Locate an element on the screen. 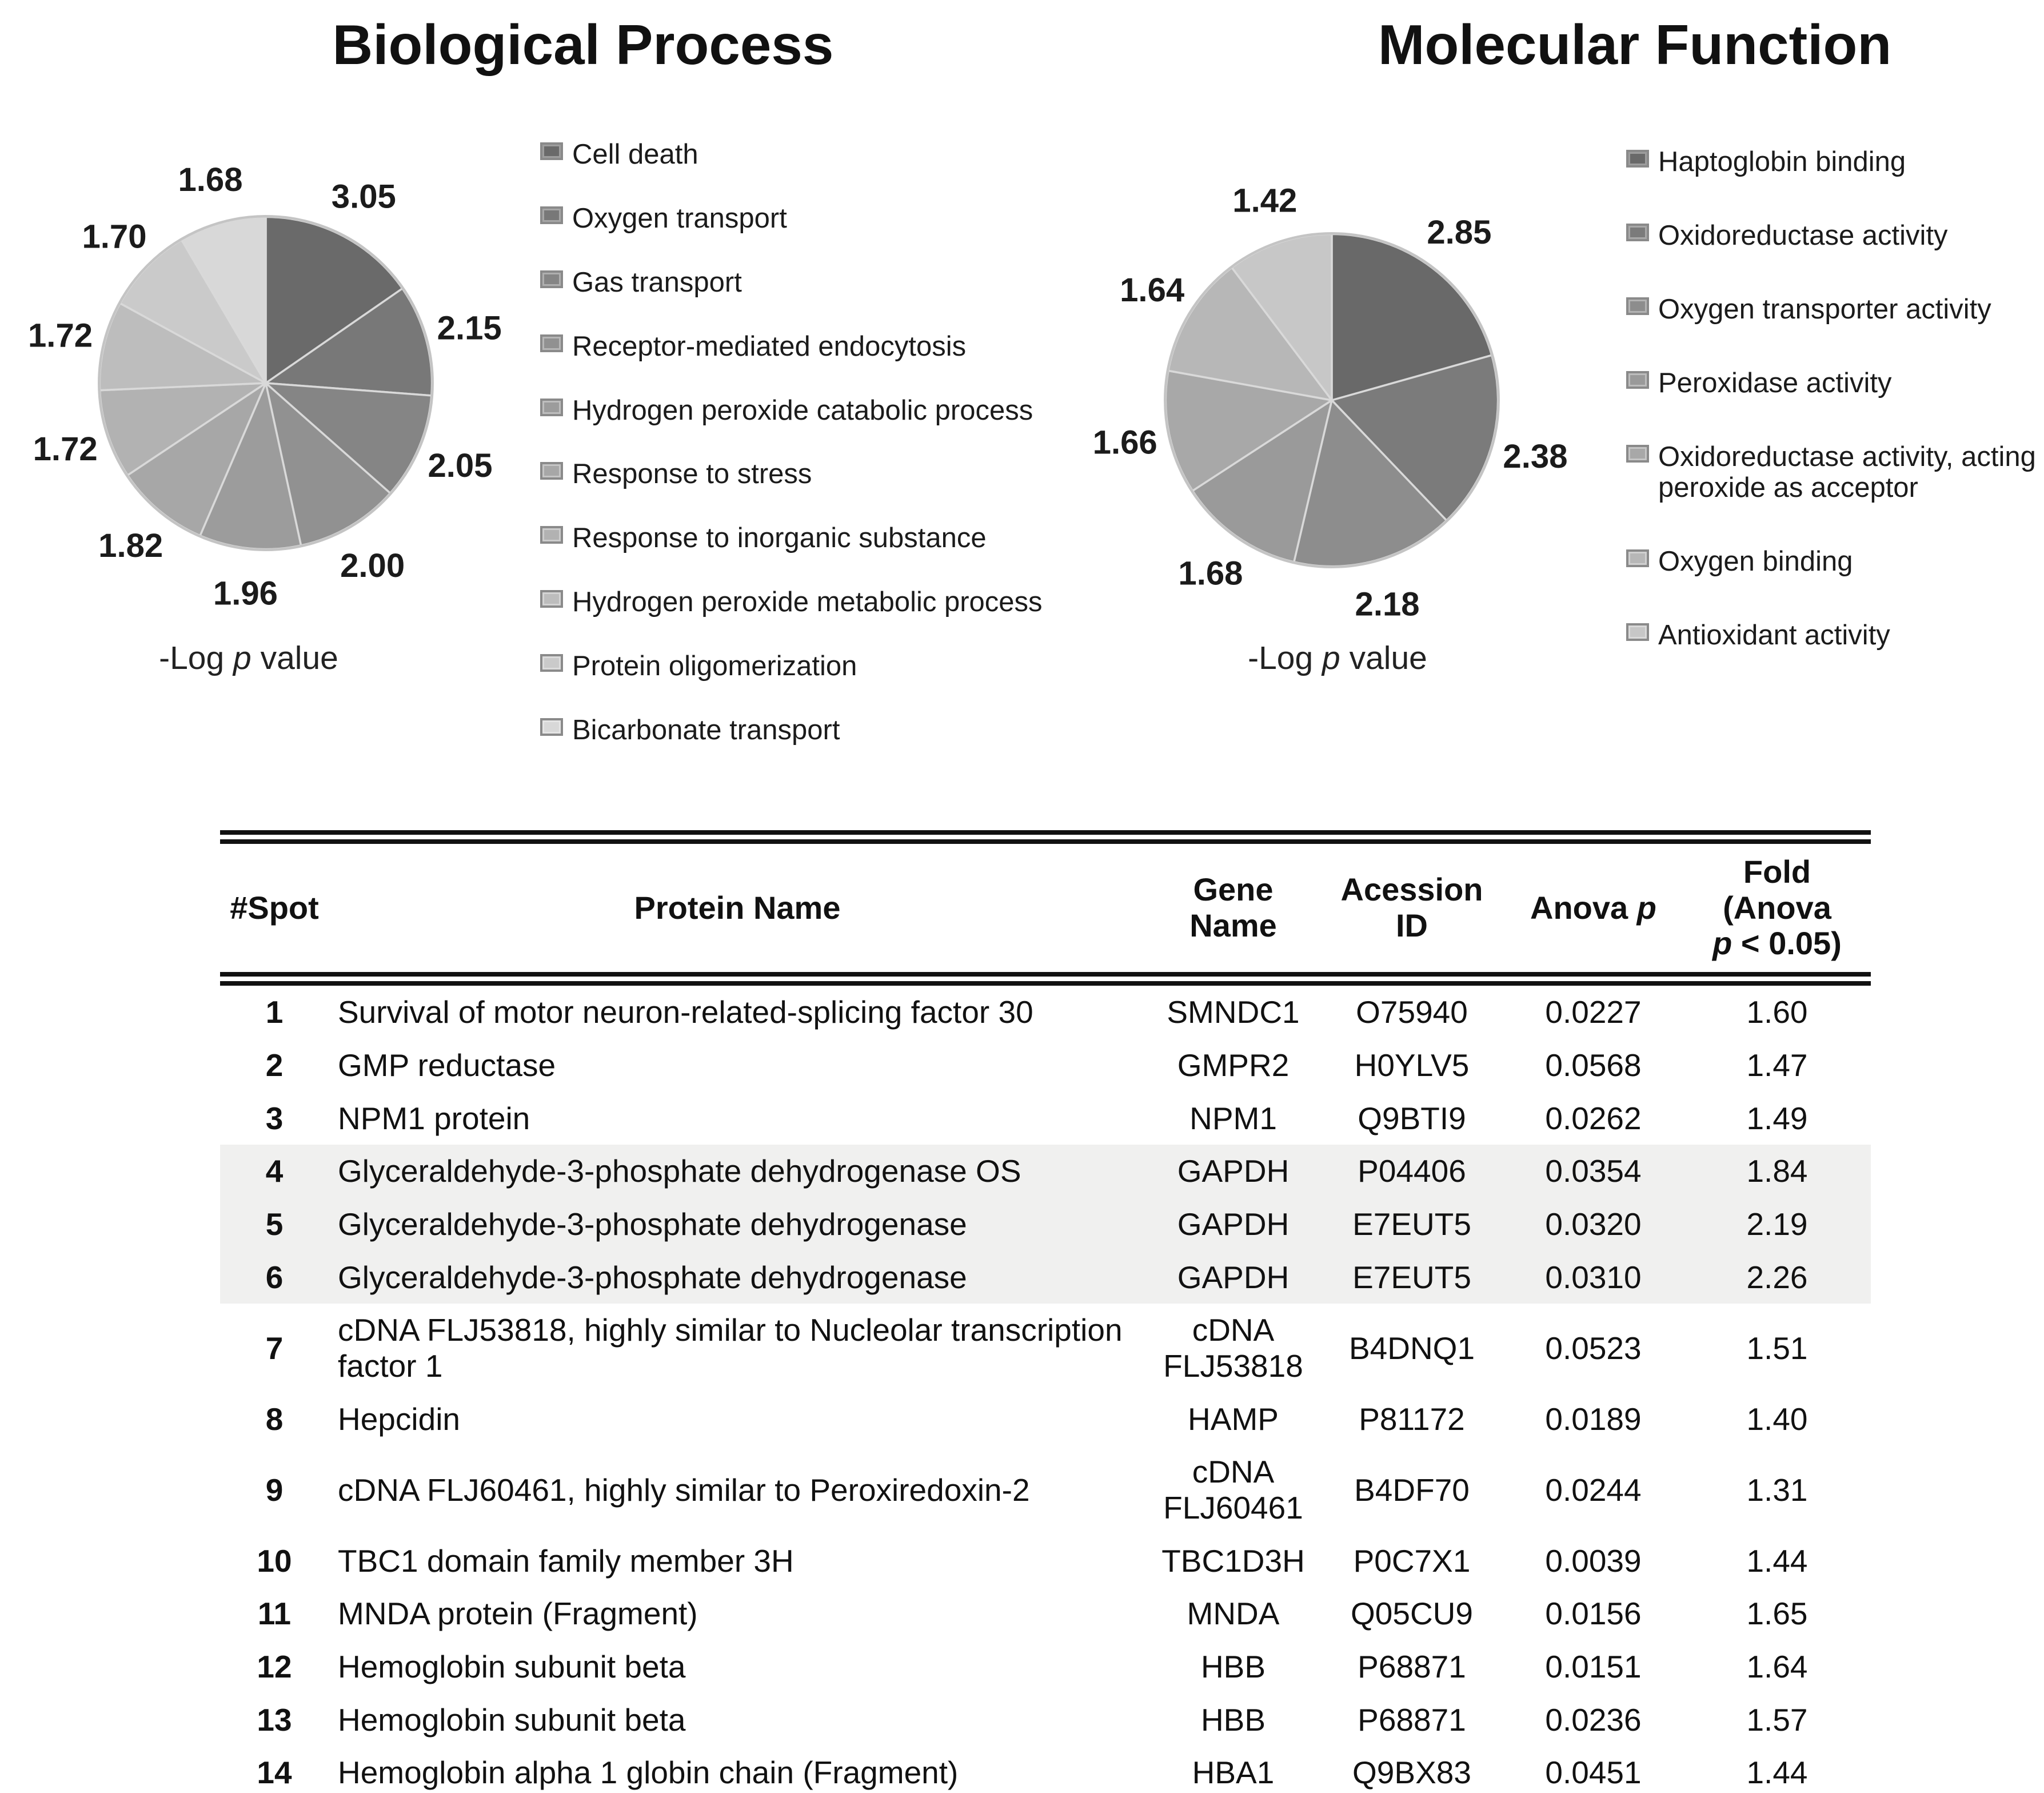 Image resolution: width=2044 pixels, height=1793 pixels. pie-value-label: 1.70 is located at coordinates (114, 236).